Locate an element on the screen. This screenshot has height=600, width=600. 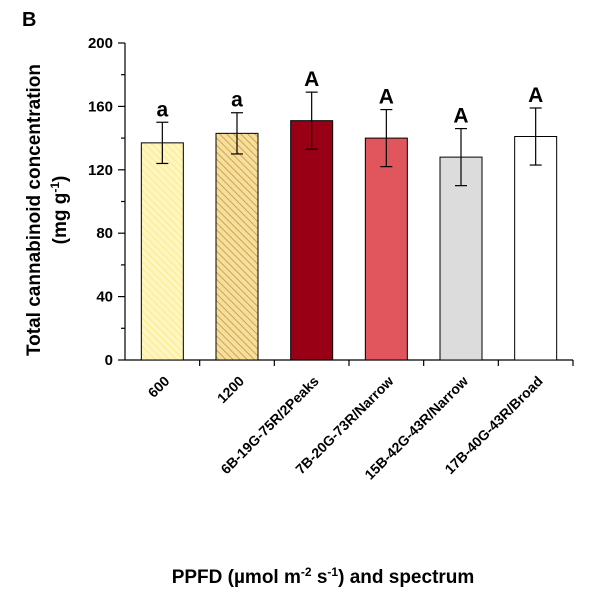
y-axis-title-line2: (mg g-1) is located at coordinates (59, 210).